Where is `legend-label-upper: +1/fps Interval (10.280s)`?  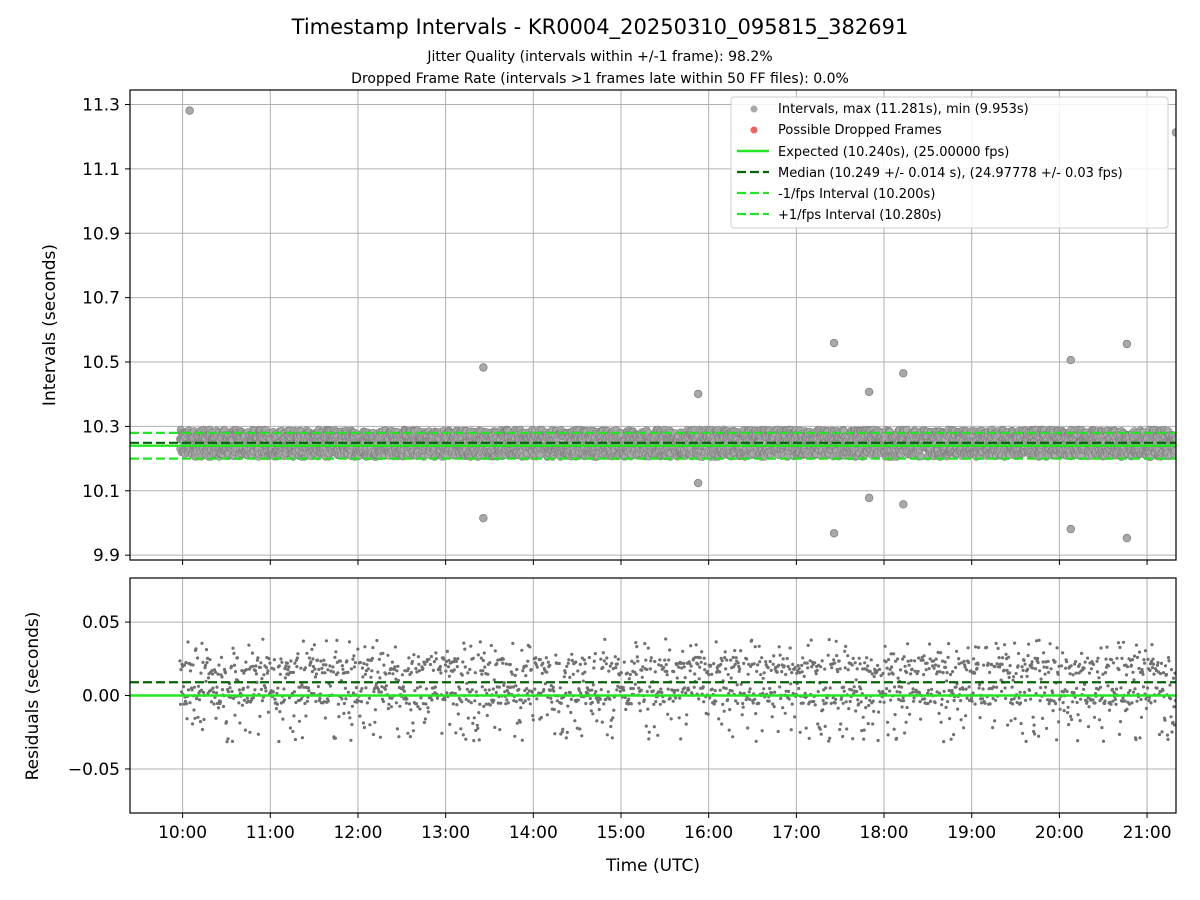
legend-label-upper: +1/fps Interval (10.280s) is located at coordinates (860, 215).